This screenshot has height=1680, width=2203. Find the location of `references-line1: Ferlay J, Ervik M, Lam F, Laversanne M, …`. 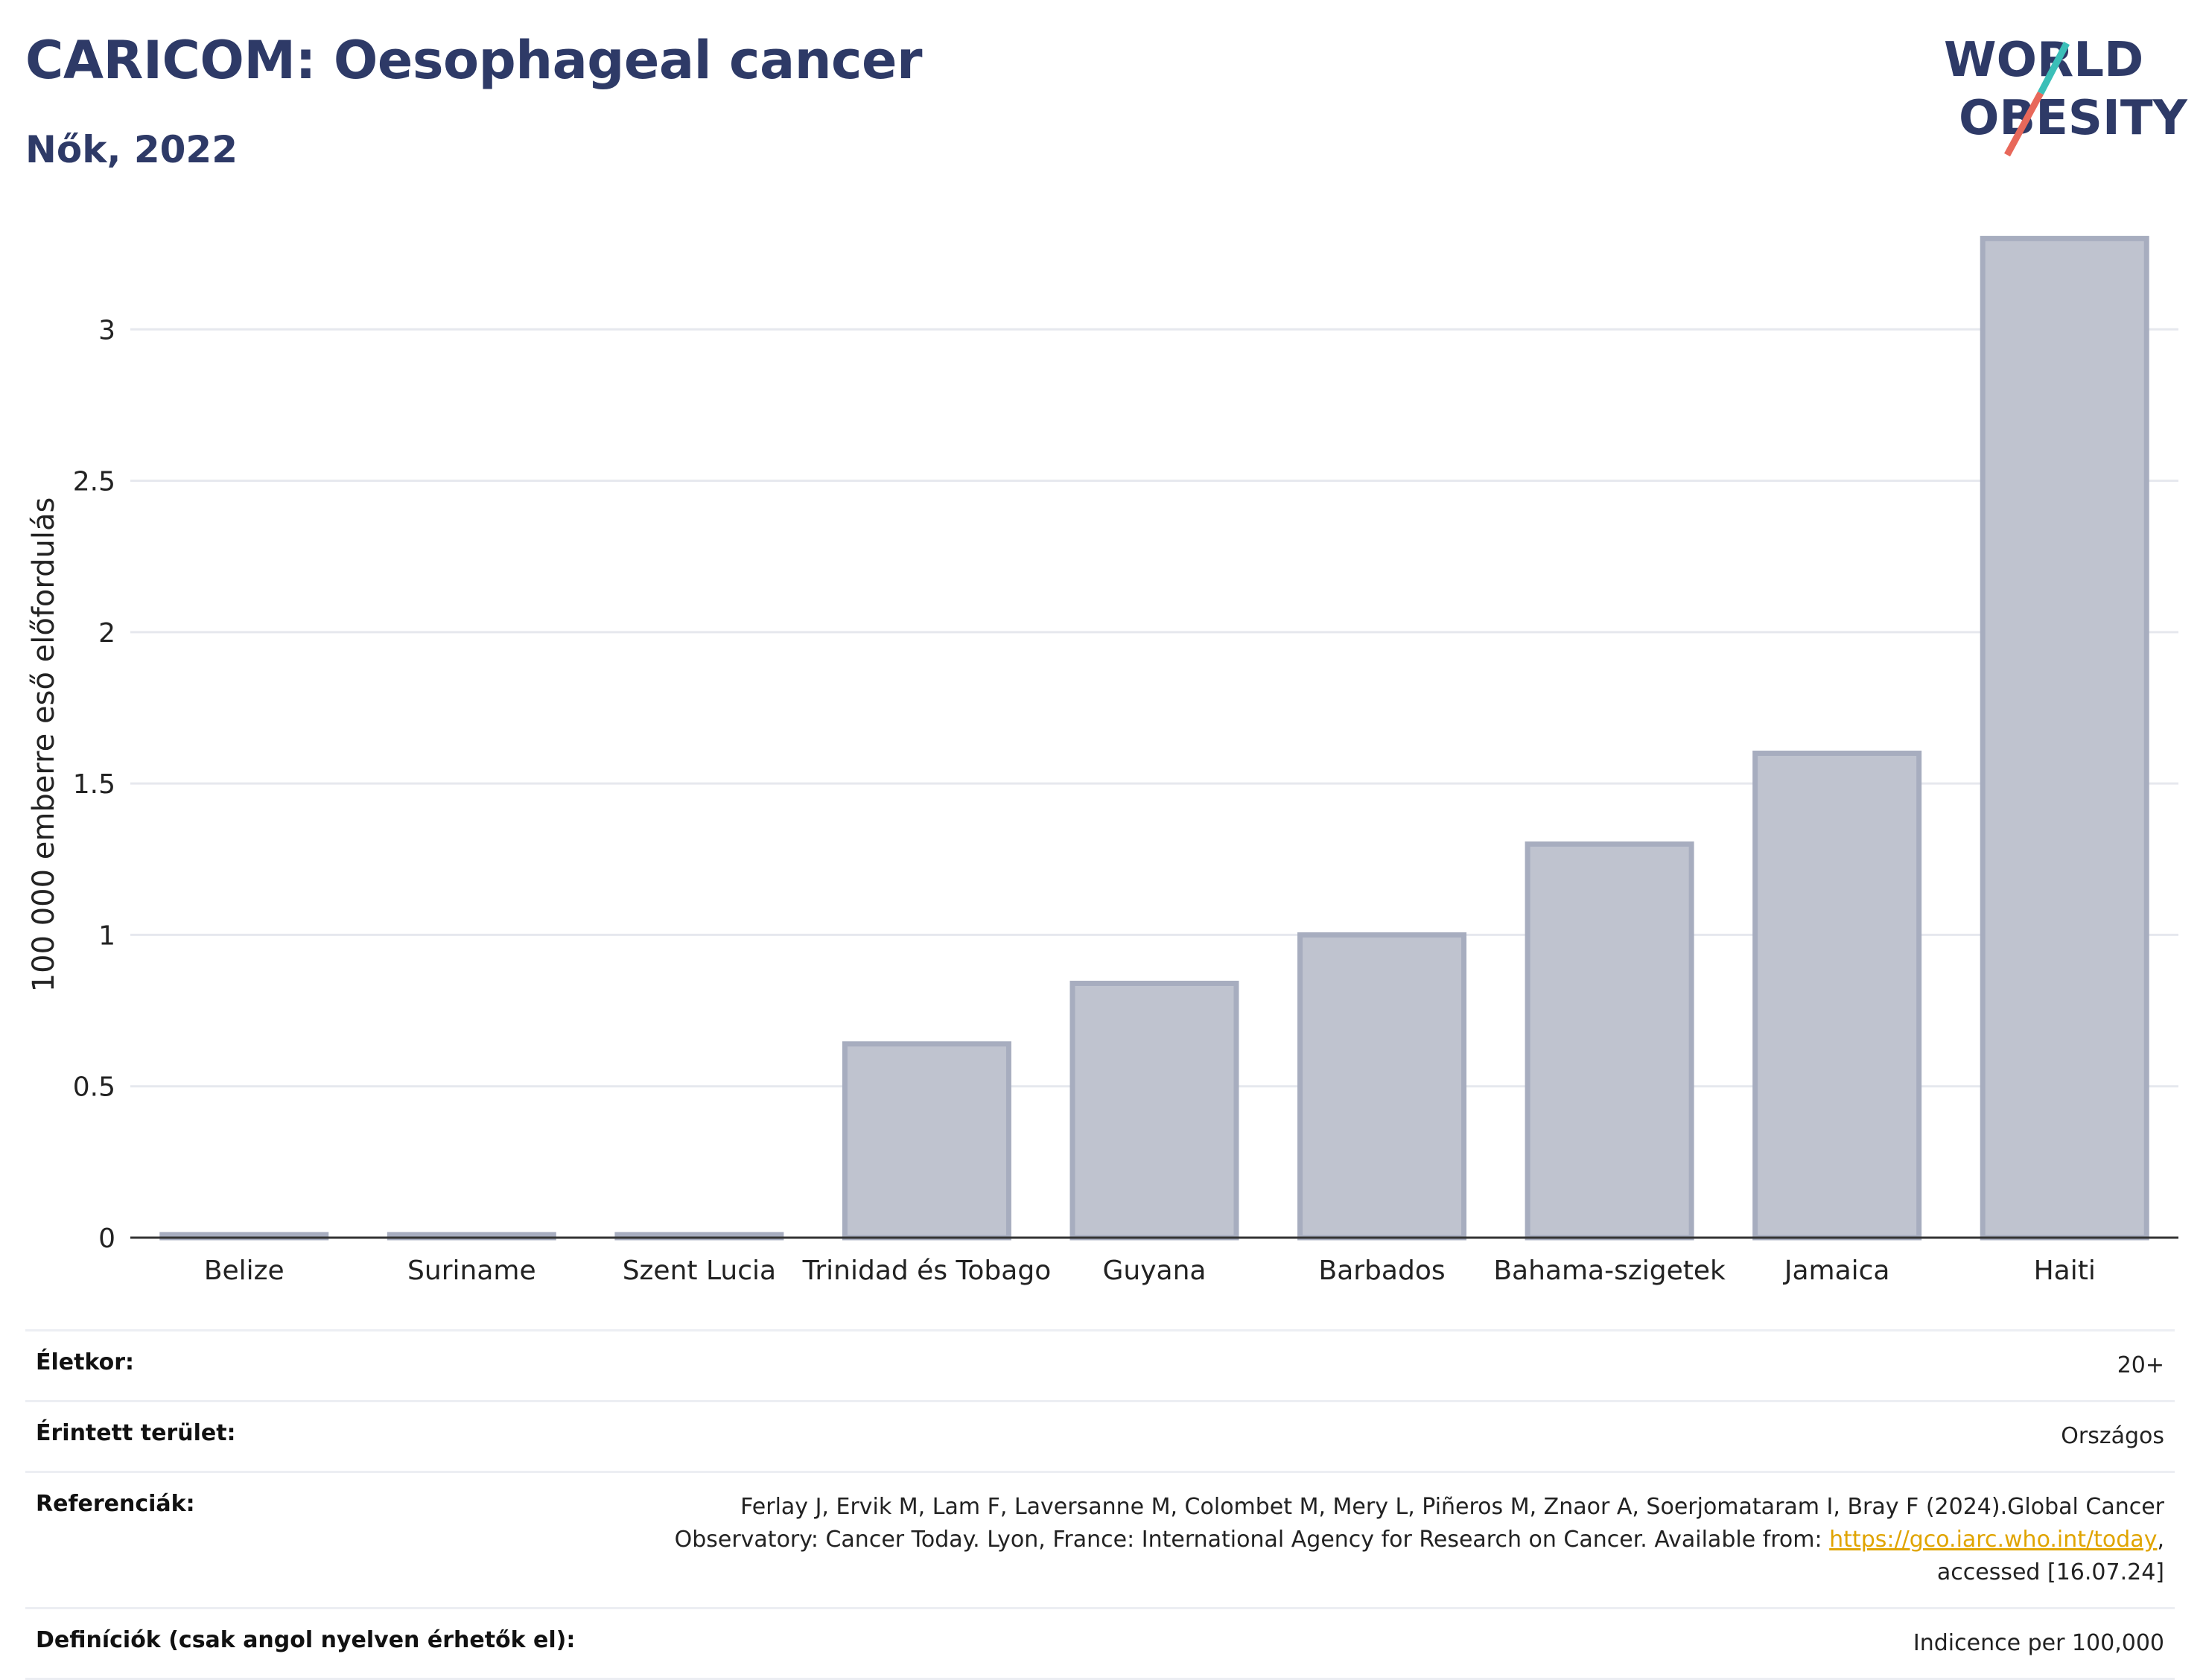

references-line1: Ferlay J, Ervik M, Lam F, Laversanne M, … is located at coordinates (1452, 1507).